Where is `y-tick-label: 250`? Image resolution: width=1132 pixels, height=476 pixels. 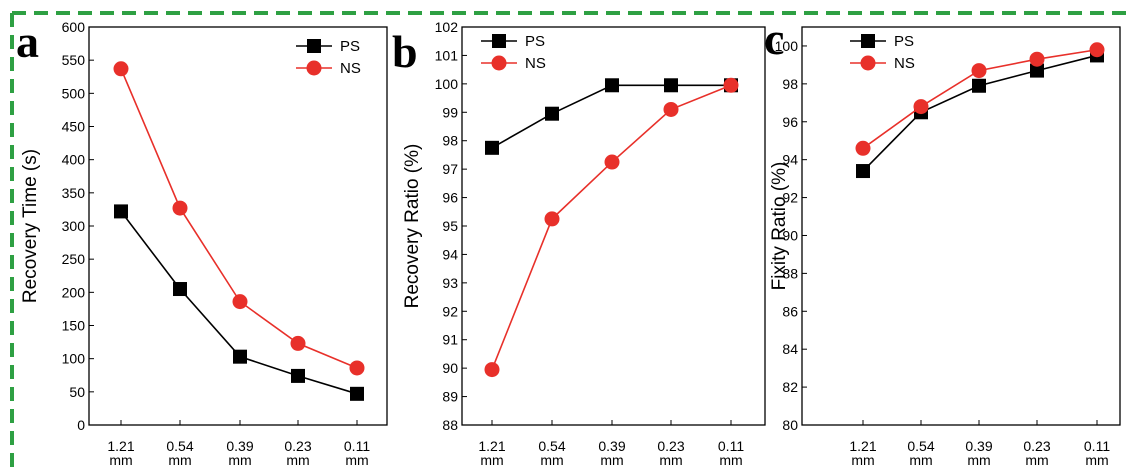 y-tick-label: 250 is located at coordinates (74, 259).